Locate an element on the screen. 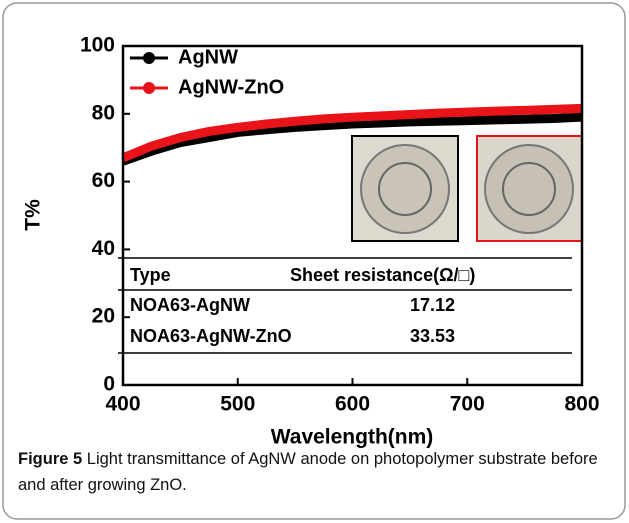 The image size is (629, 523). x-tick-label: 800 is located at coordinates (581, 404).